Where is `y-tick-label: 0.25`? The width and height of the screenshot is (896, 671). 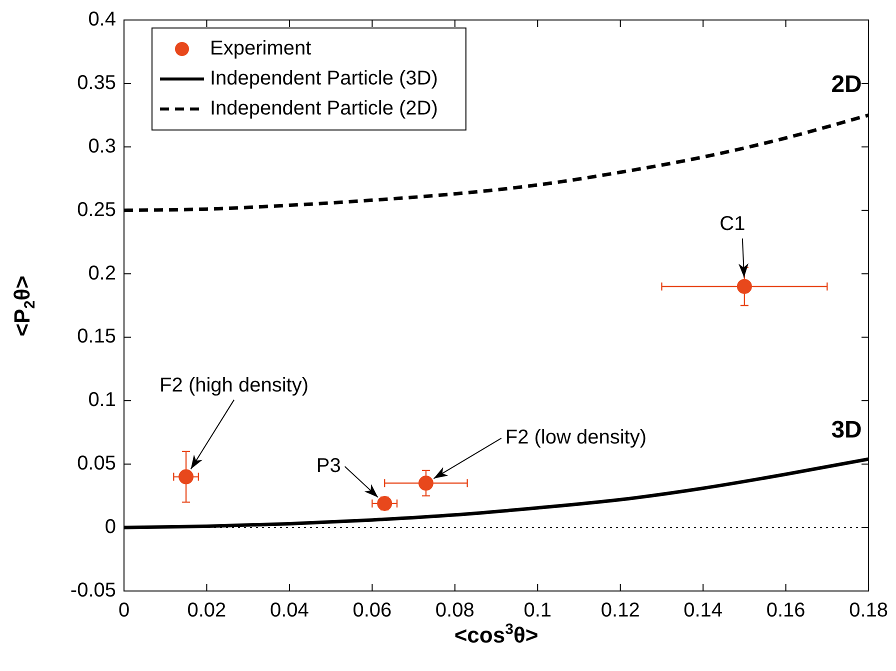
y-tick-label: 0.25 is located at coordinates (96, 209).